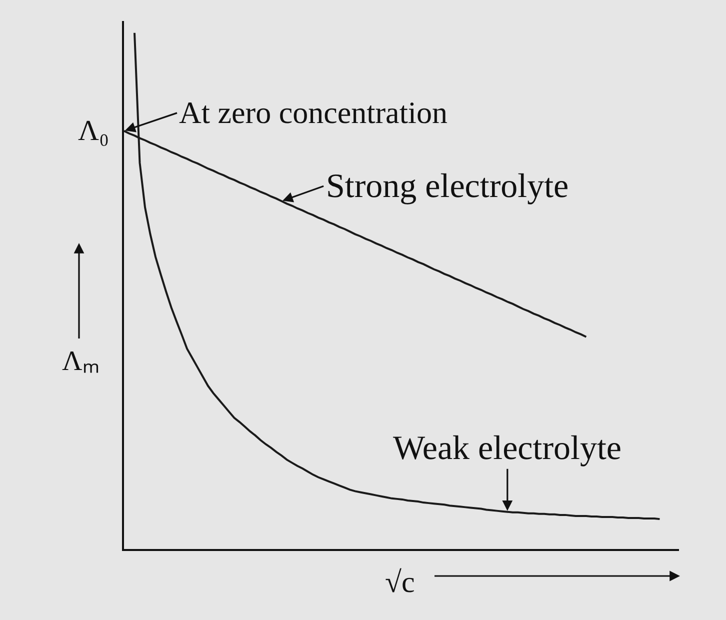  I want to click on x-axis-title: √c, so click(400, 582).